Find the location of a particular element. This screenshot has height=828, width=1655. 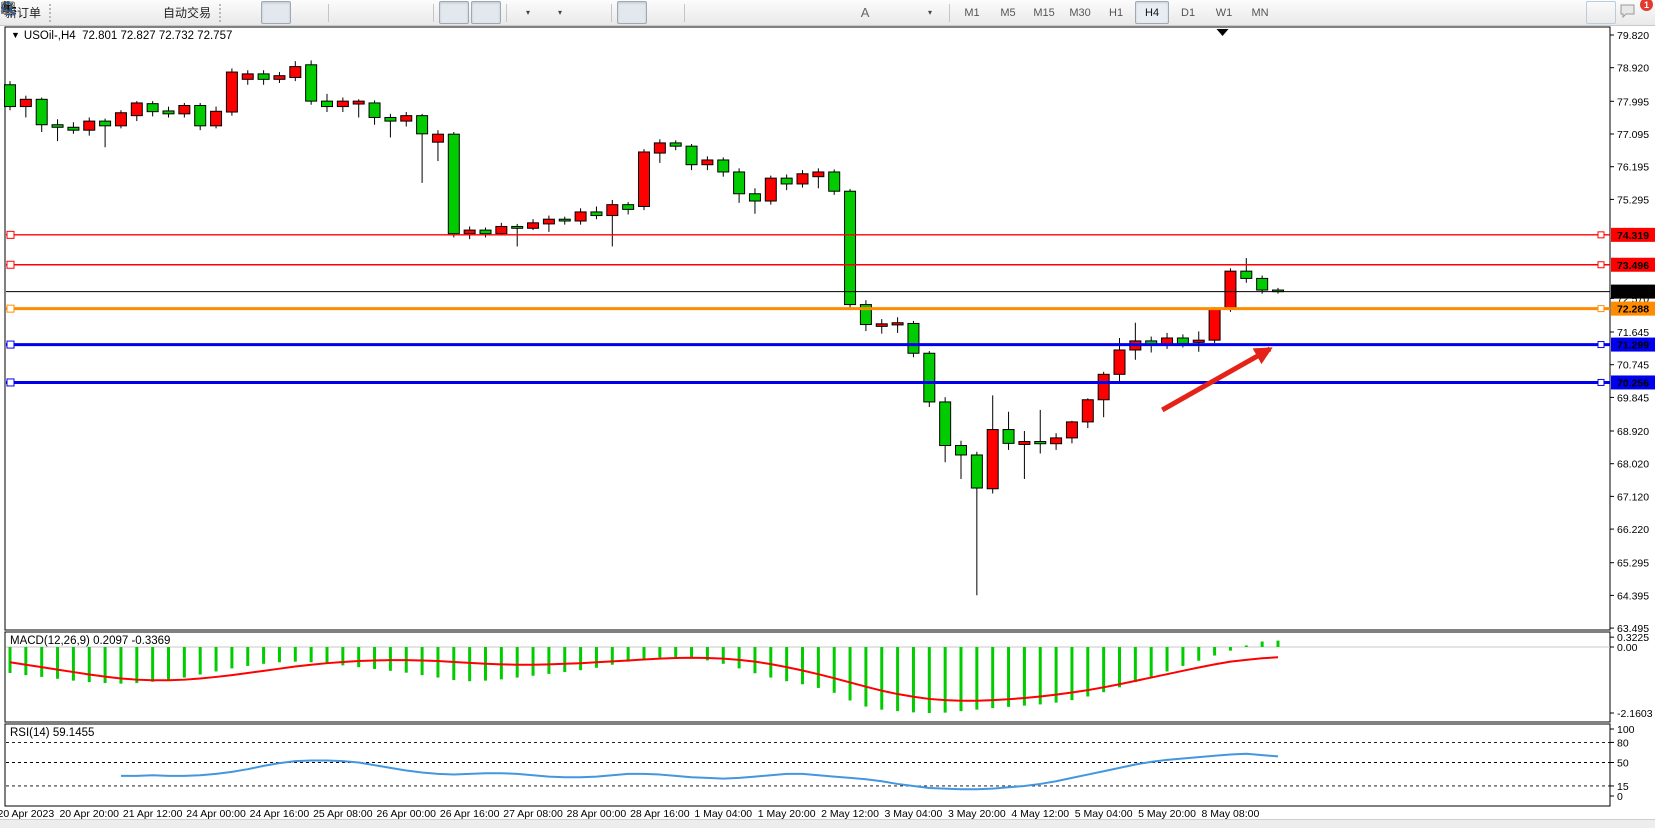

zoom-in-button is located at coordinates (182, 12).